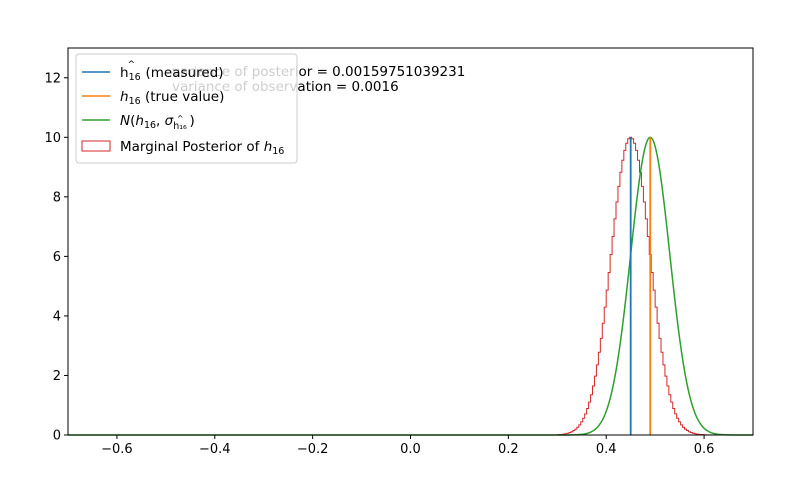 This screenshot has width=800, height=500. I want to click on y-tick-label: 6, so click(57, 257).